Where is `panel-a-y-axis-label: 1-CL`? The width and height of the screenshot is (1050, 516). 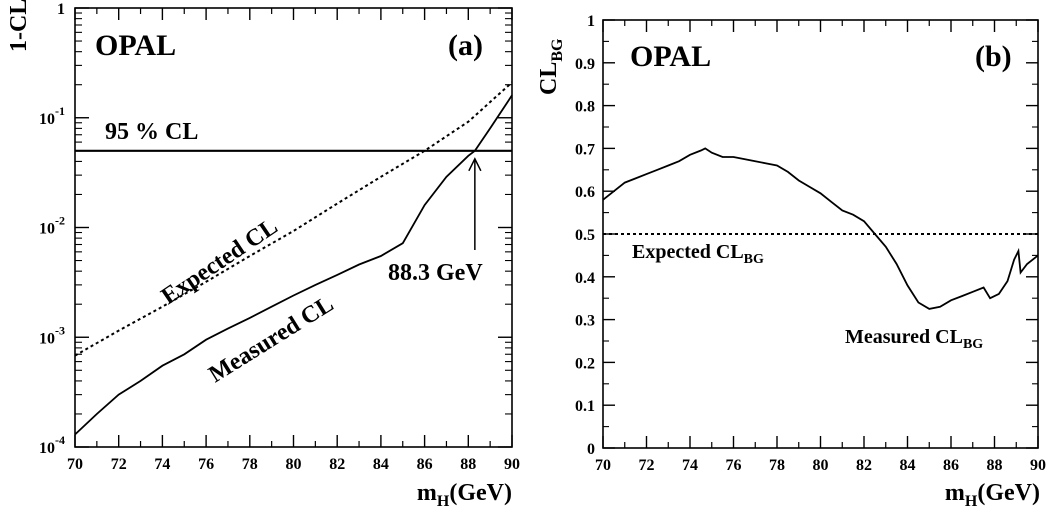
panel-a-y-axis-label: 1-CL is located at coordinates (19, 26).